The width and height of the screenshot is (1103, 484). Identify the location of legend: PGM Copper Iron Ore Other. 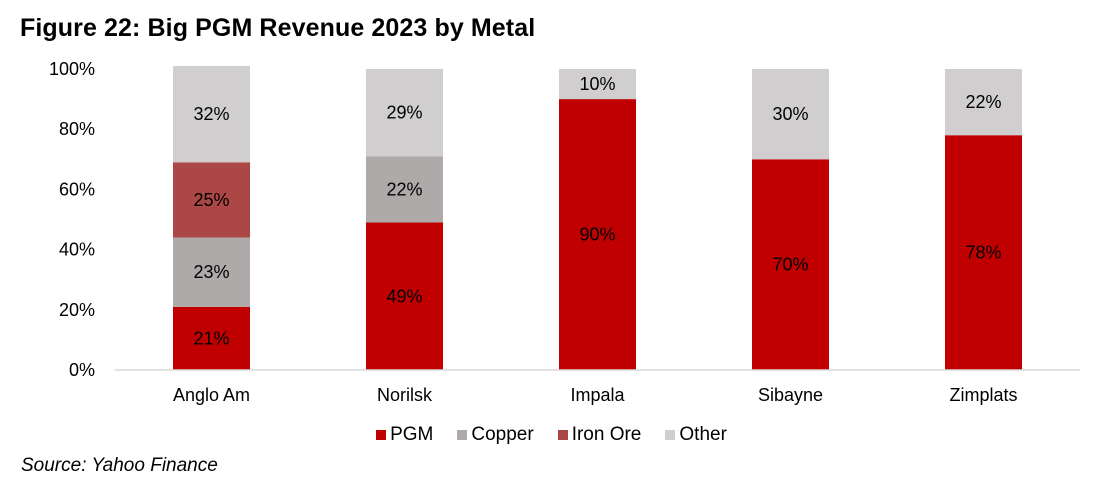
(551, 435).